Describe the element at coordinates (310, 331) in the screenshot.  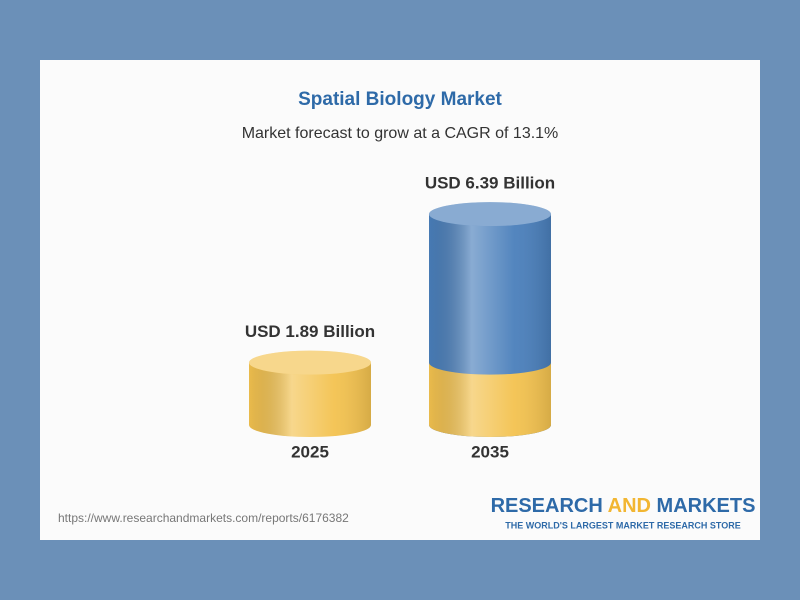
I see `value-label: USD 1.89 Billion` at that location.